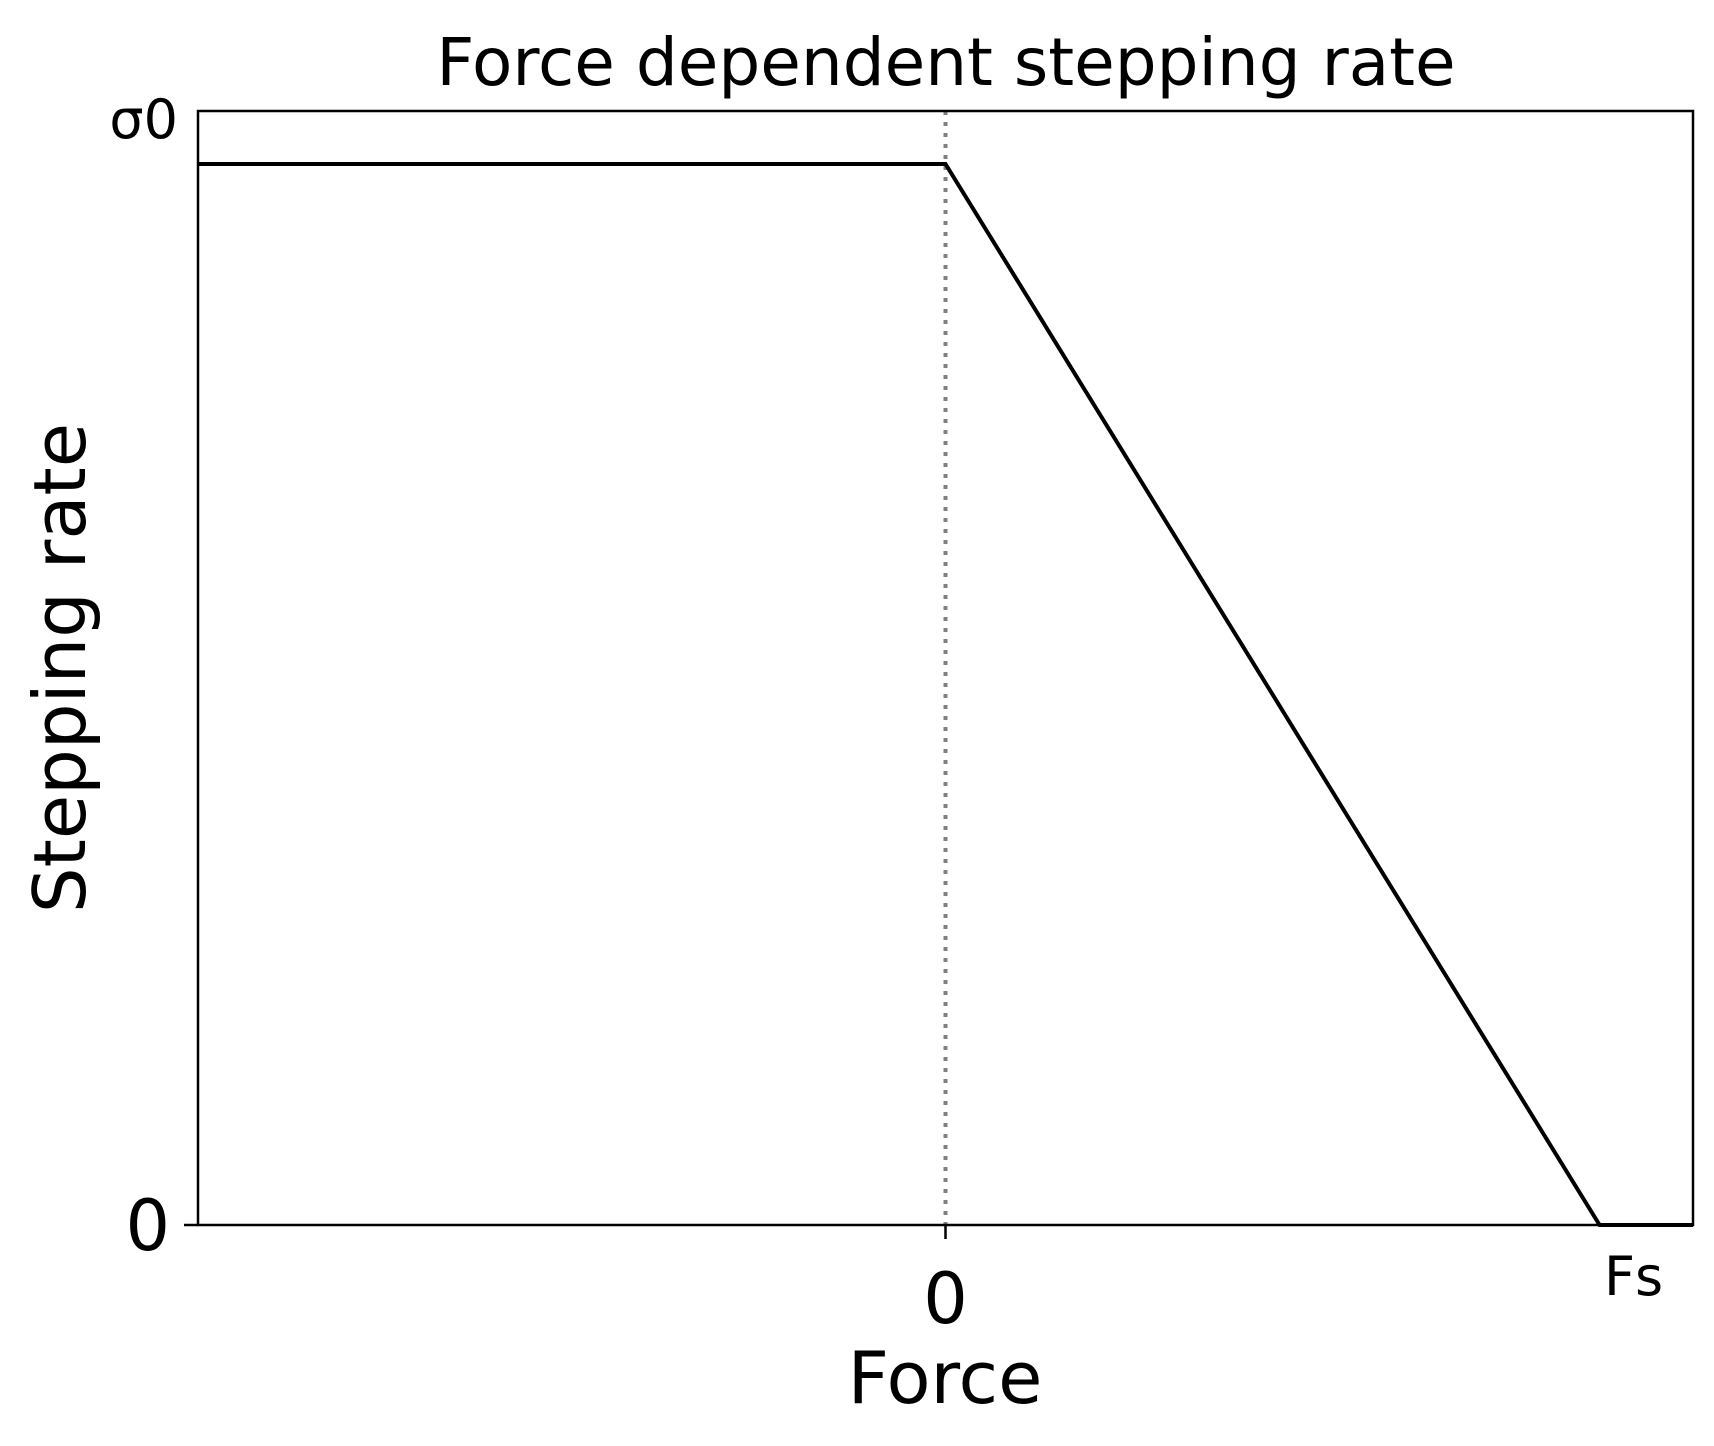 The width and height of the screenshot is (1714, 1446). Describe the element at coordinates (60, 668) in the screenshot. I see `y-axis-label: Stepping rate` at that location.